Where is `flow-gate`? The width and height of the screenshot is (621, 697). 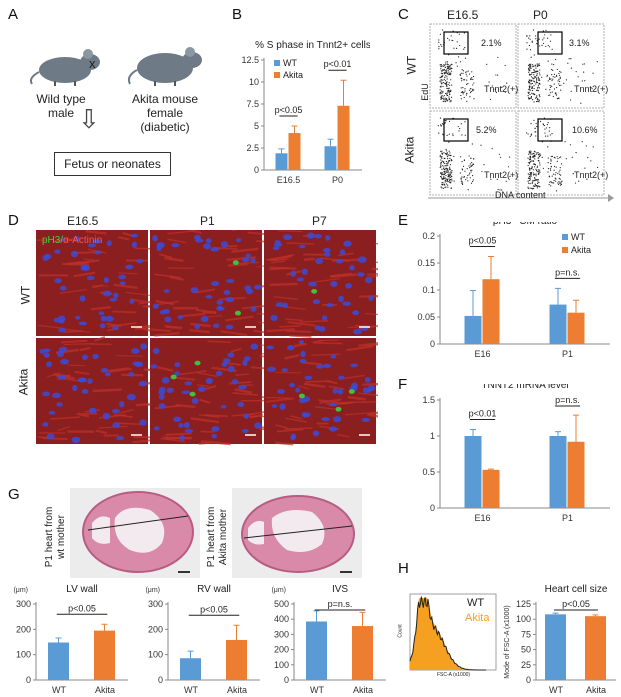 flow-gate is located at coordinates (456, 43).